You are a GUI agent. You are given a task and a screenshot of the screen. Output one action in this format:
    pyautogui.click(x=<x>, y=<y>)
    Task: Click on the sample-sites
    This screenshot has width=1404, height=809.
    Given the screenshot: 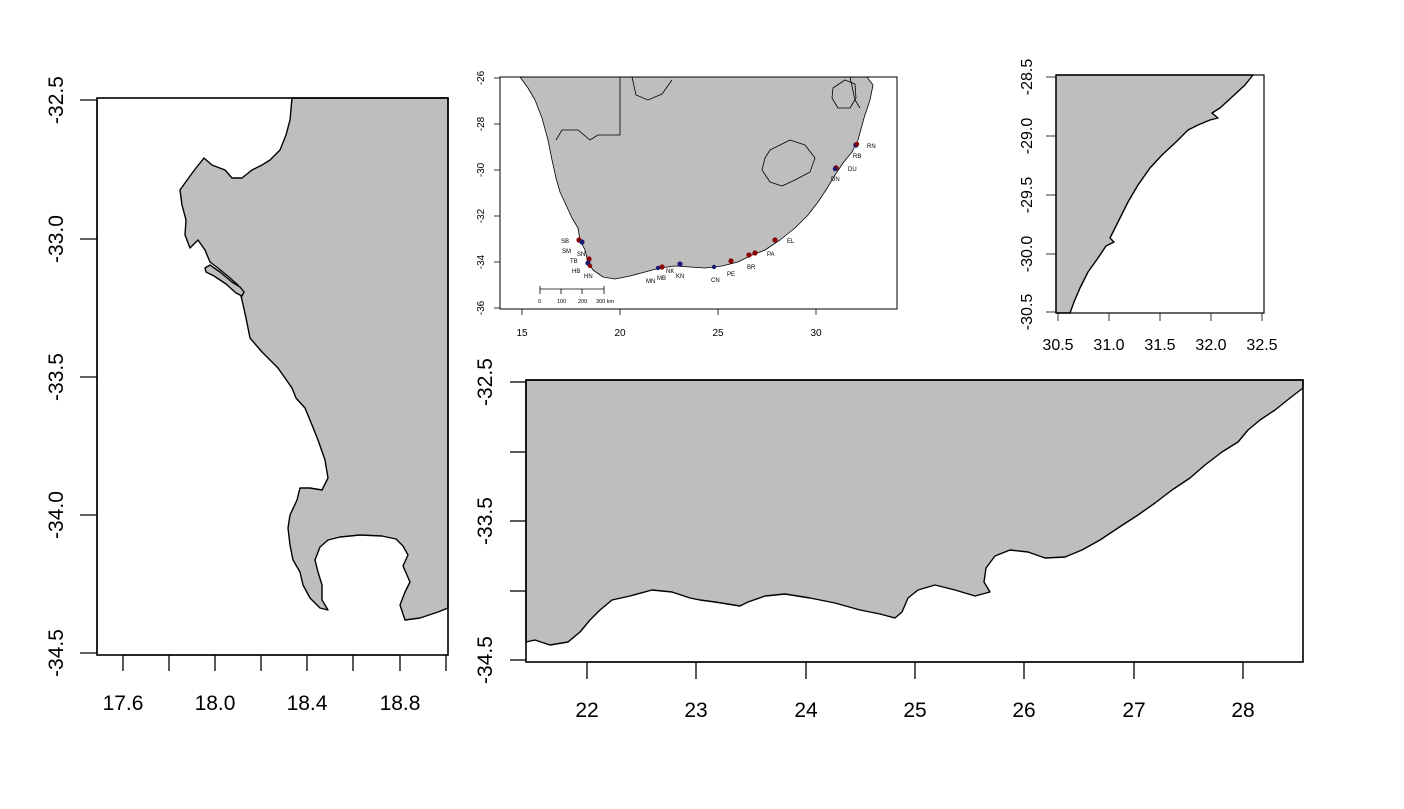 What is the action you would take?
    pyautogui.click(x=718, y=206)
    